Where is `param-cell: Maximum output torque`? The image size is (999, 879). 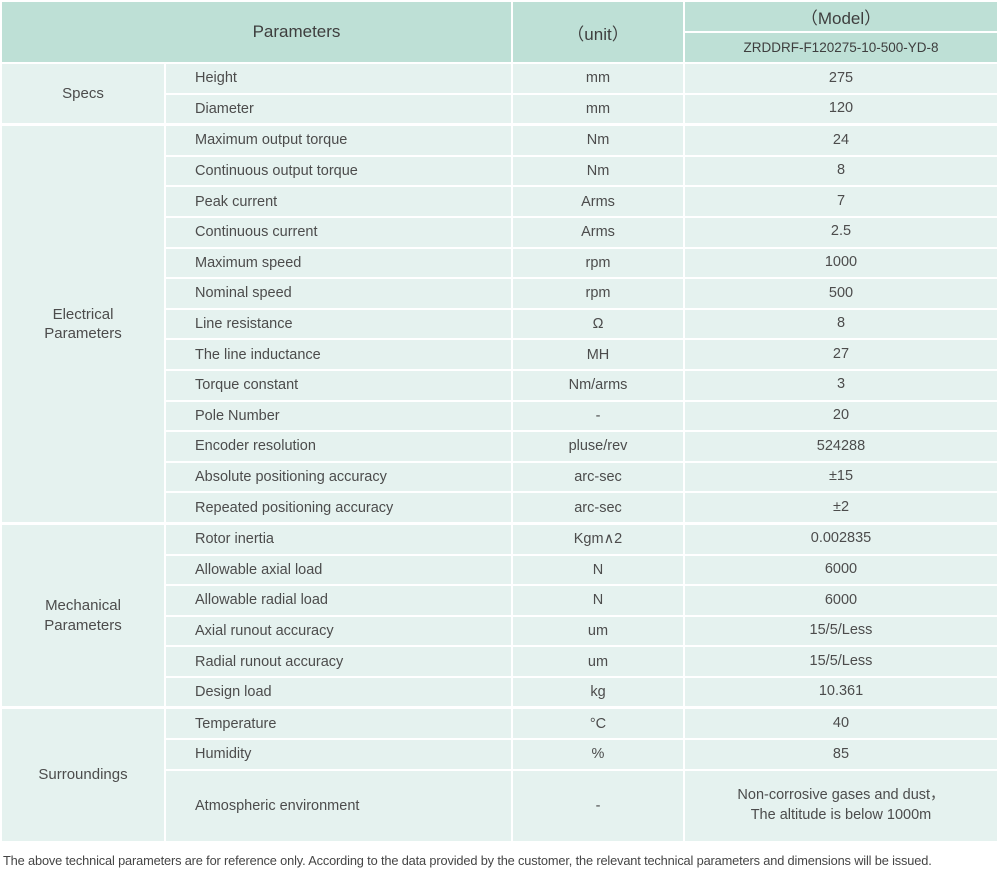 param-cell: Maximum output torque is located at coordinates (338, 140).